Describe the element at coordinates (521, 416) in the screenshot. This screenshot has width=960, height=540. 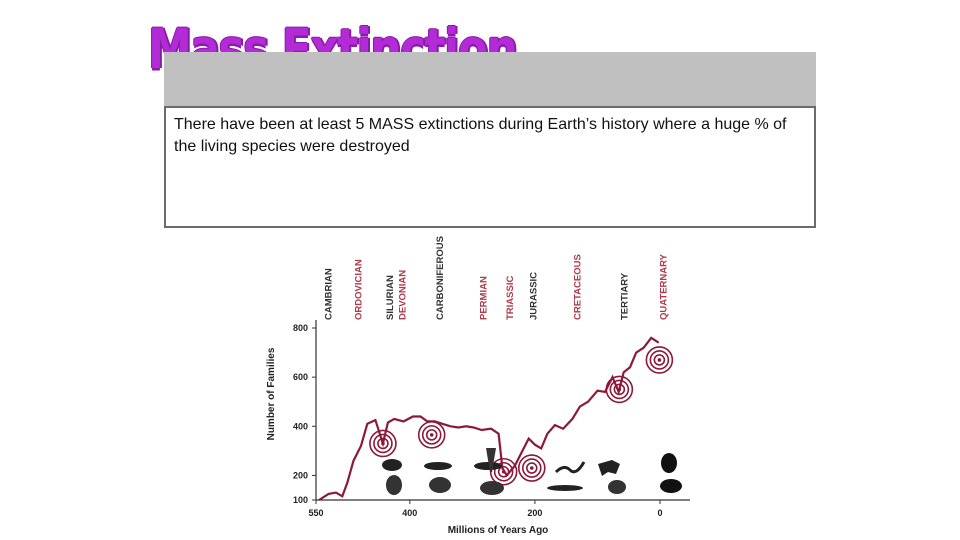
I see `extinction-markers` at that location.